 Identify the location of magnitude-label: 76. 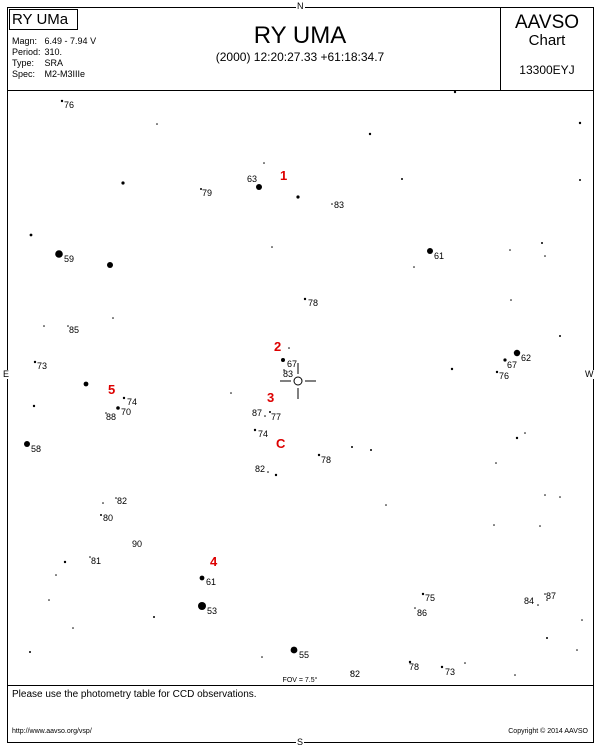
(69, 105).